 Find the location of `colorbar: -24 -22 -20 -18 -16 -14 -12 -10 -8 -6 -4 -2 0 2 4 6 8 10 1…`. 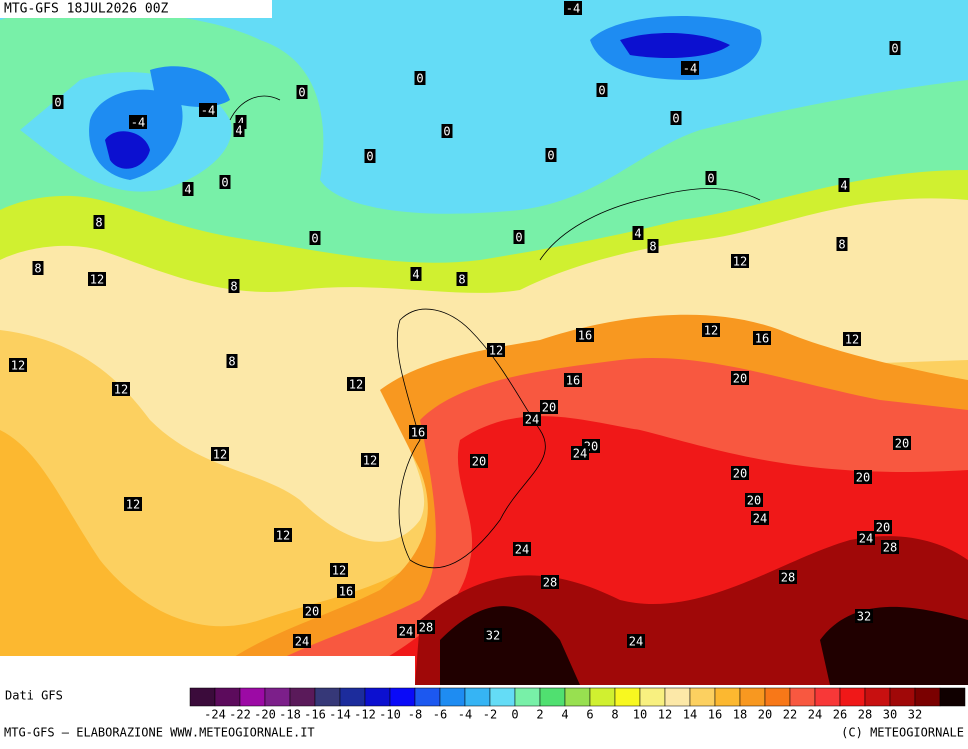

colorbar: -24 -22 -20 -18 -16 -14 -12 -10 -8 -6 -4 -2 0 2 4 6 8 10 1… is located at coordinates (577, 704).